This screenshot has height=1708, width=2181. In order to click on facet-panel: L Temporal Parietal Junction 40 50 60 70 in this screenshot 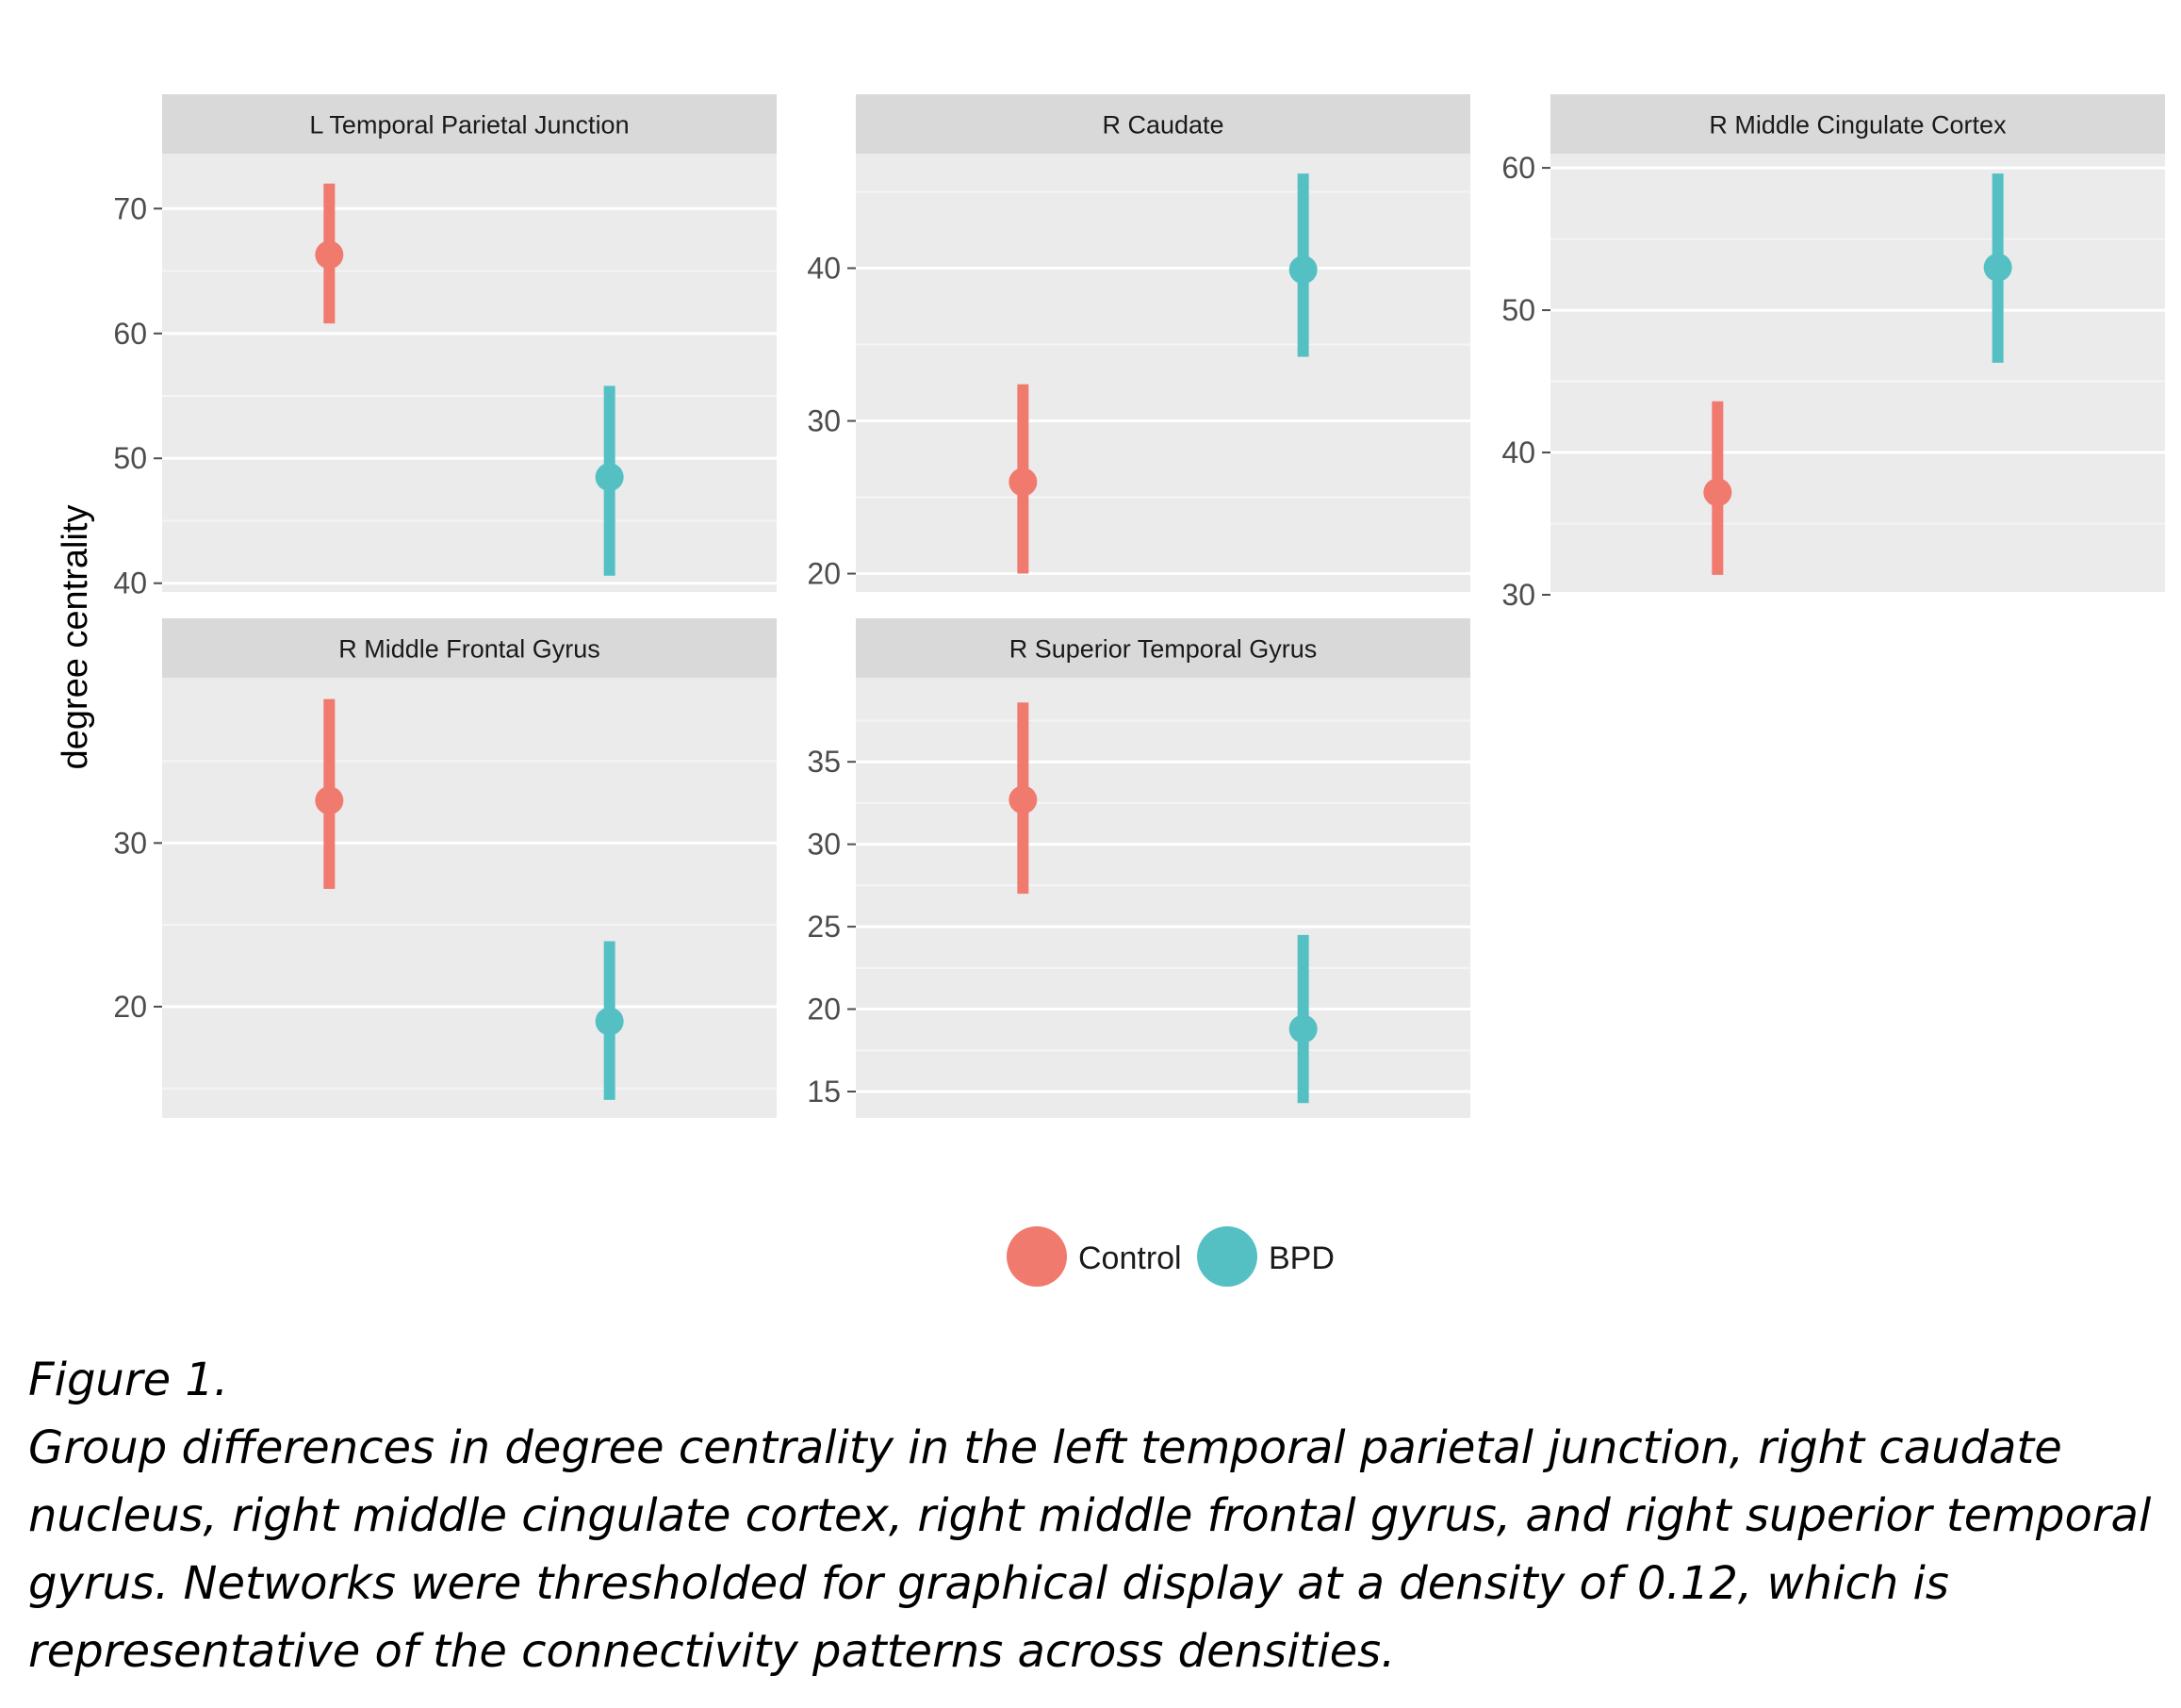, I will do `click(445, 347)`.